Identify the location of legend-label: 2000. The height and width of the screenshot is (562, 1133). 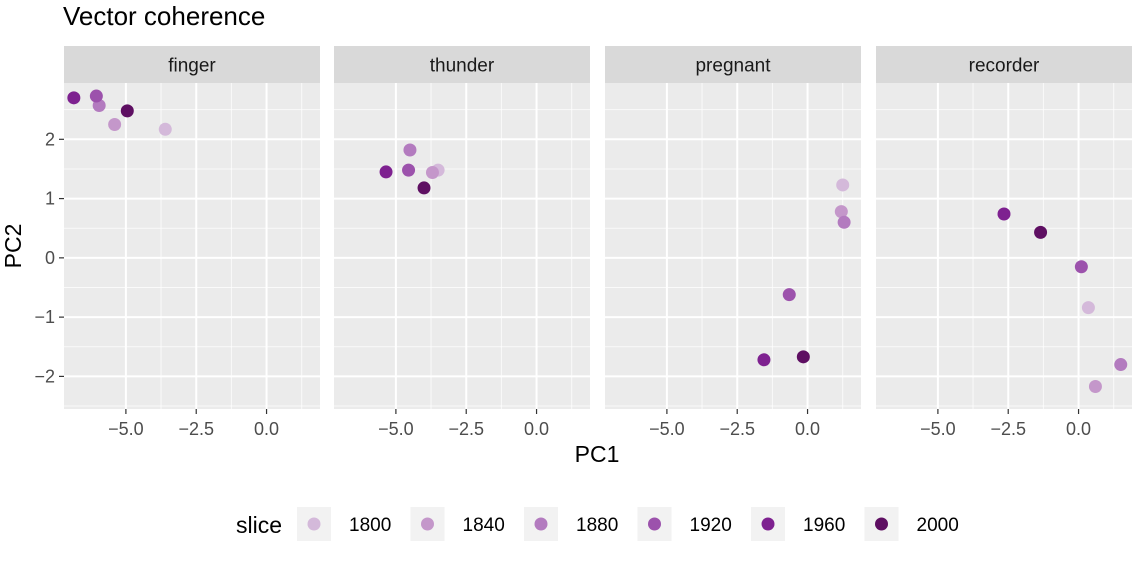
(938, 525).